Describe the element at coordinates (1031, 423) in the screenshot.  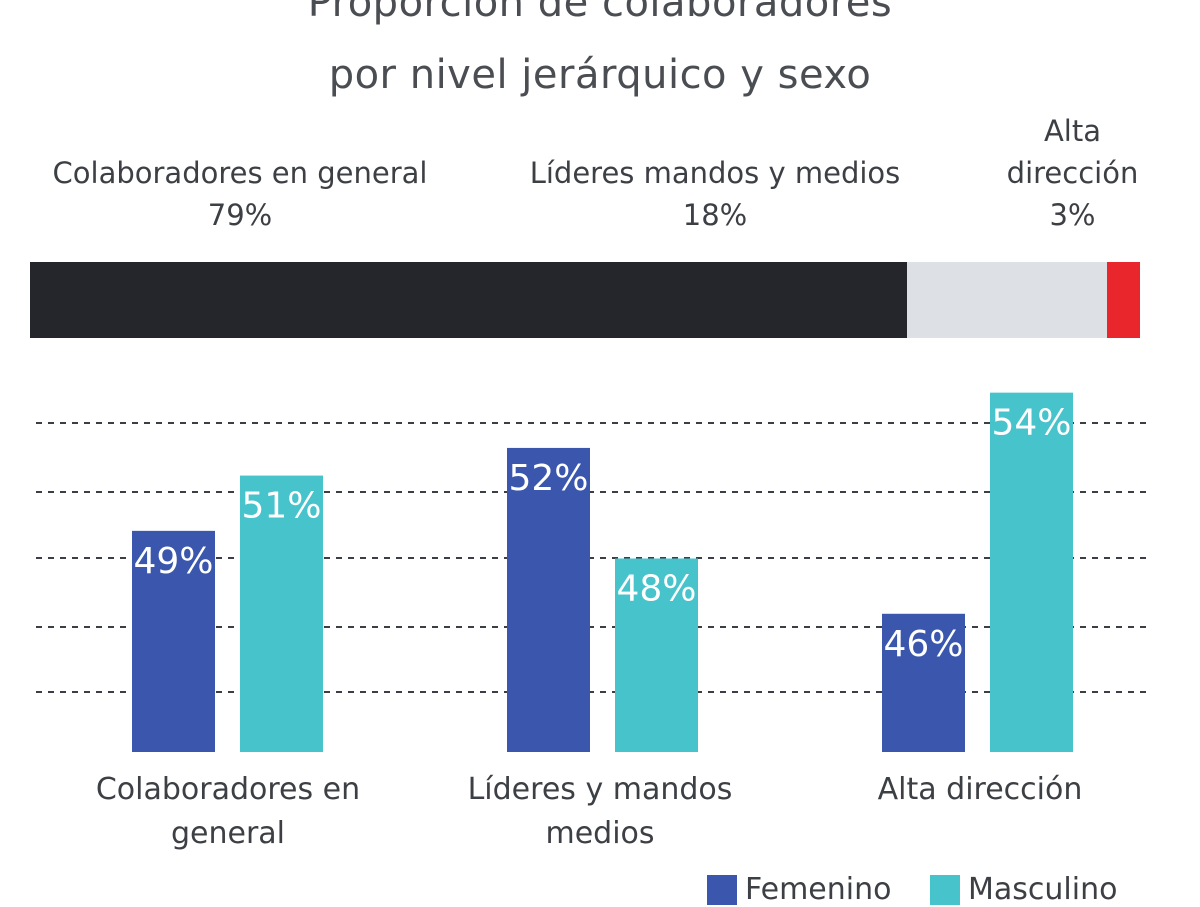
I see `bar-value-label: 54%` at that location.